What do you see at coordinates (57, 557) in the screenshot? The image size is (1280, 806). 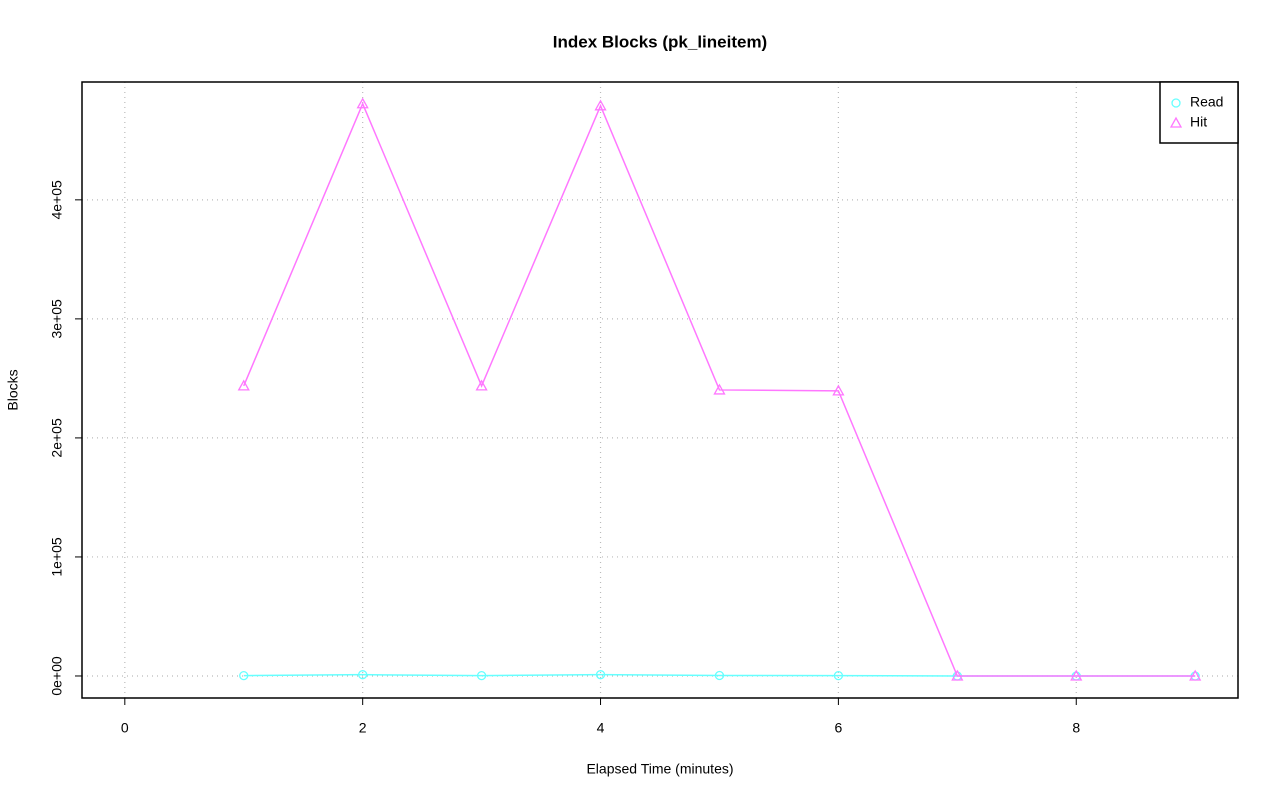 I see `y-tick-label: 1e+05` at bounding box center [57, 557].